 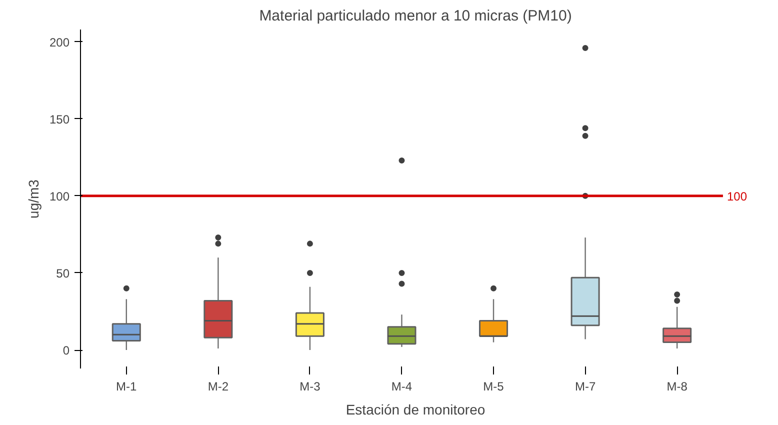 I want to click on chart-title: Material particulado menor a 10 micras (PM10), so click(x=415, y=16).